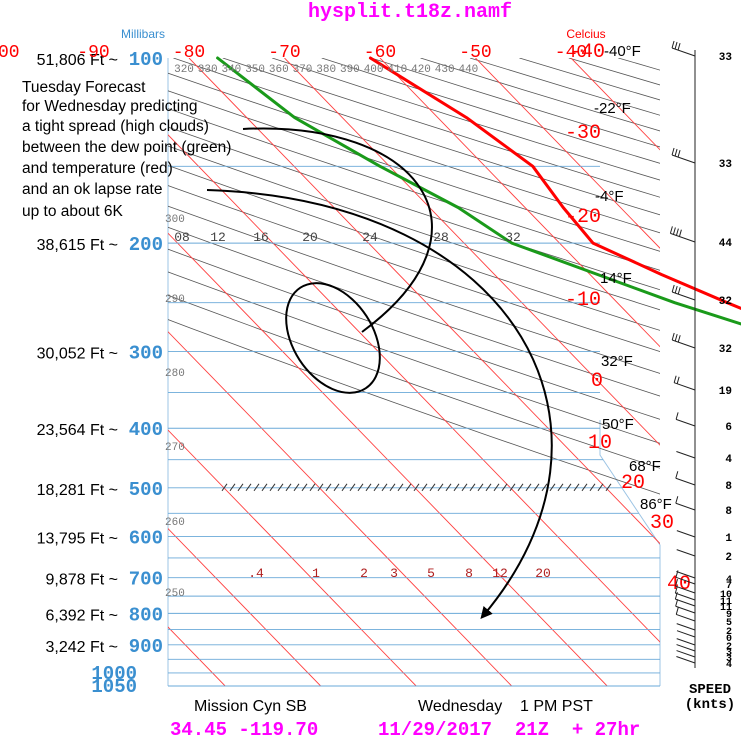 This screenshot has height=741, width=741. I want to click on wind-speed-value: 33, so click(726, 58).